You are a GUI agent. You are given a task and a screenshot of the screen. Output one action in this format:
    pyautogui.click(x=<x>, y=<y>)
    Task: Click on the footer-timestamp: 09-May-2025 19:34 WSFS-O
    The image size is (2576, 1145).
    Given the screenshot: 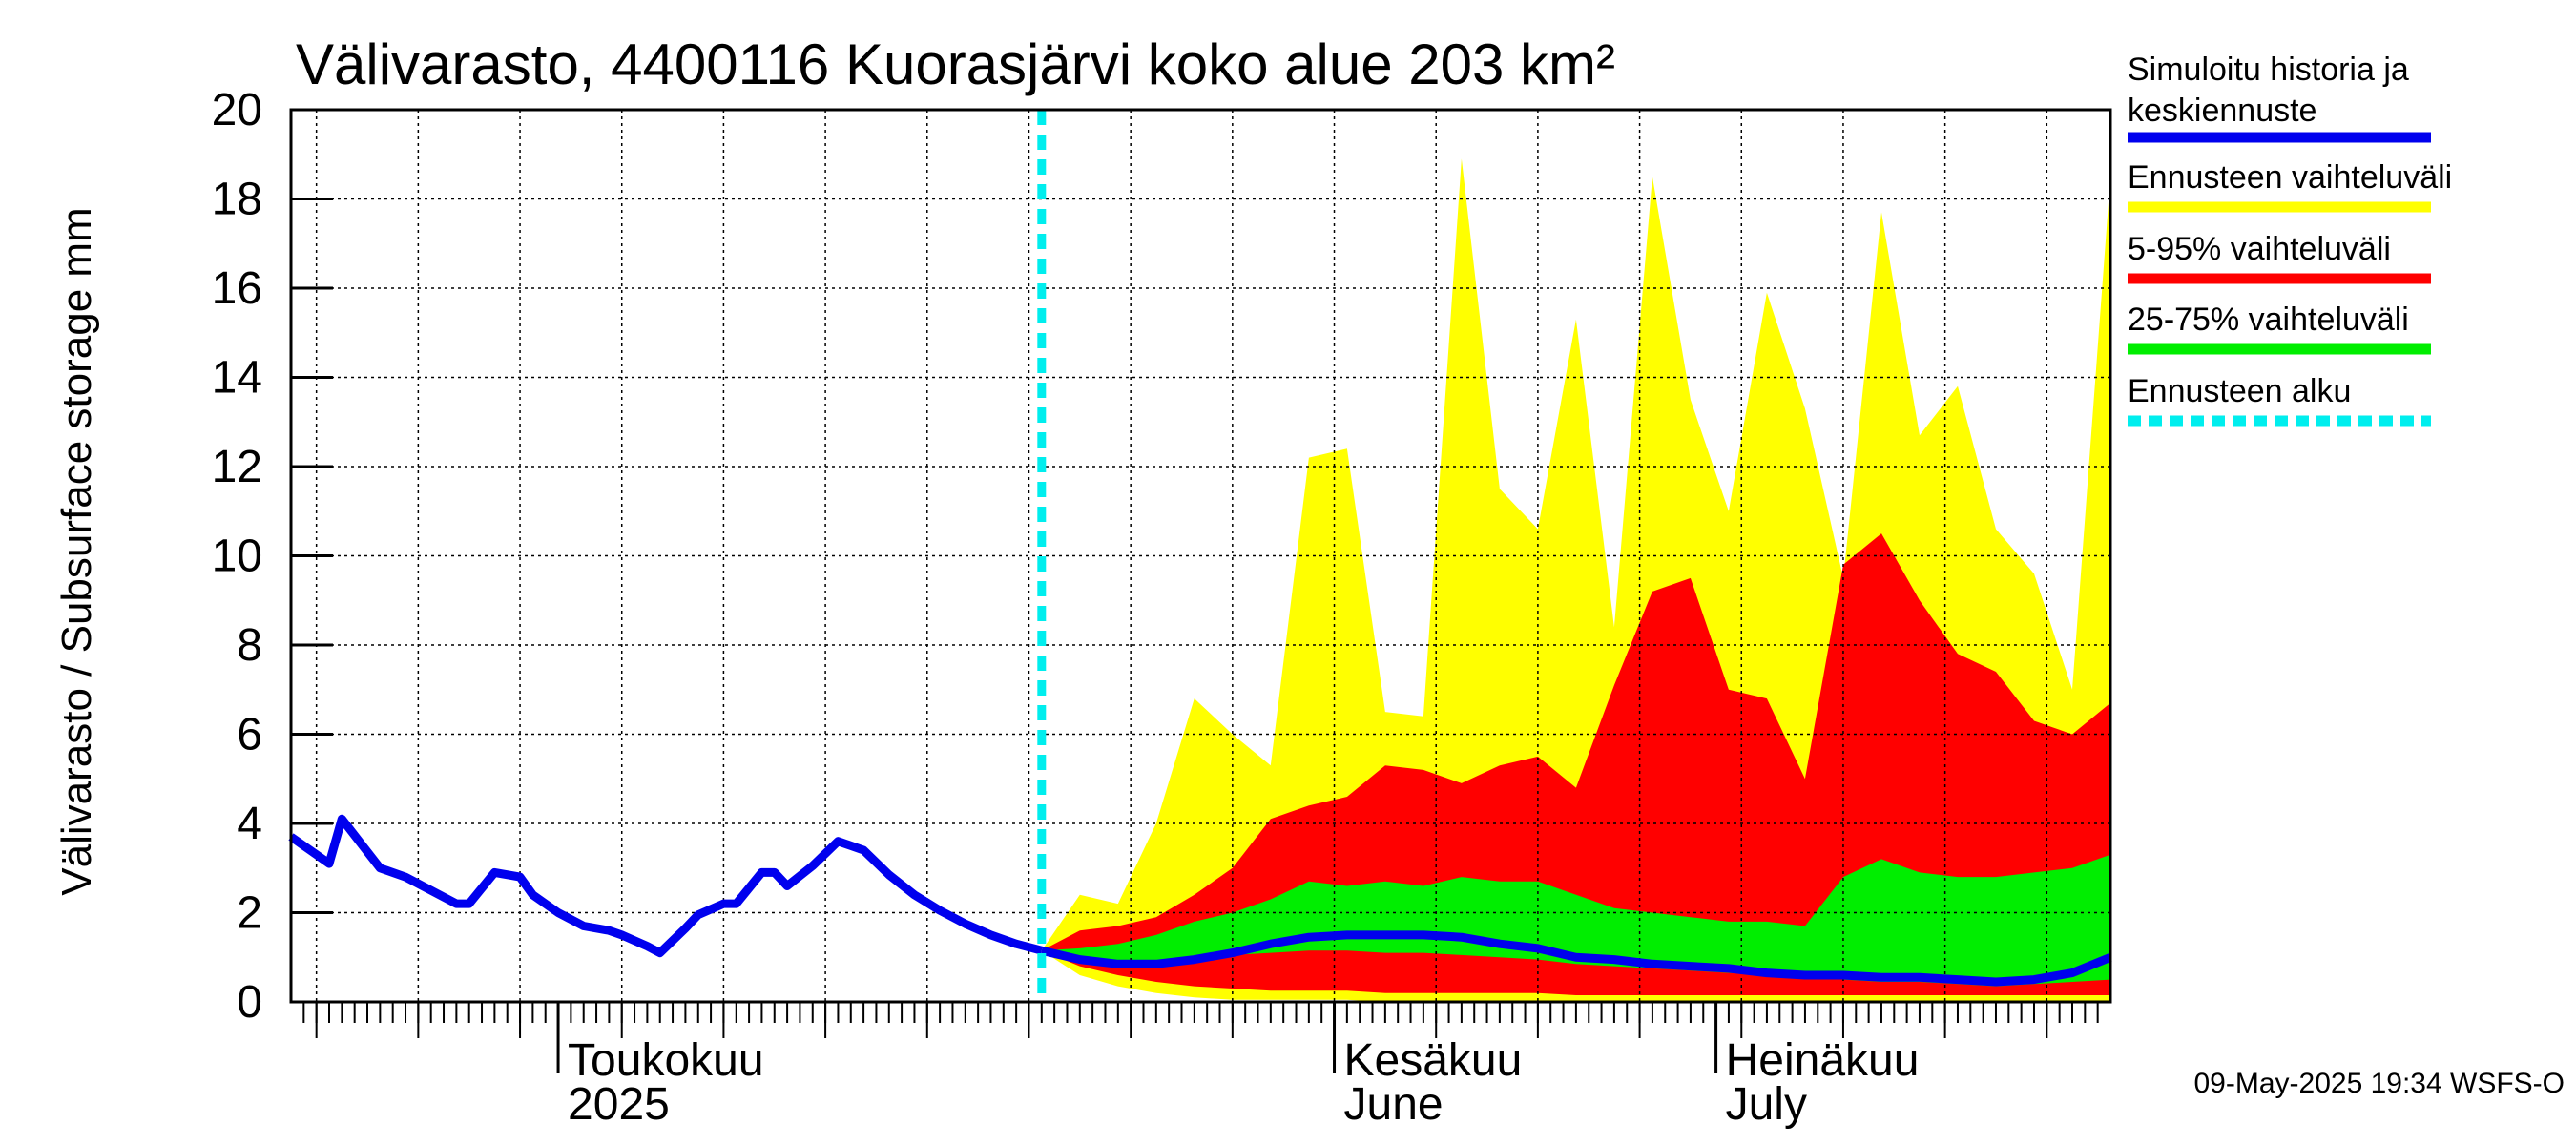 What is the action you would take?
    pyautogui.click(x=2380, y=1083)
    